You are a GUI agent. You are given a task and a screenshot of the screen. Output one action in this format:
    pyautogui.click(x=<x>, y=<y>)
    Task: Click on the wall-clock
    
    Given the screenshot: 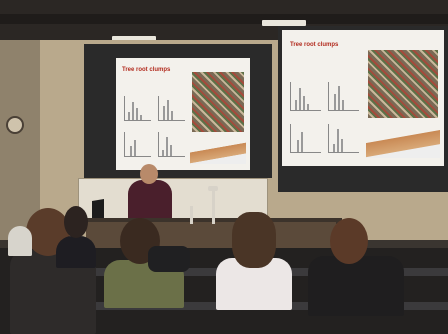 What is the action you would take?
    pyautogui.click(x=15, y=125)
    